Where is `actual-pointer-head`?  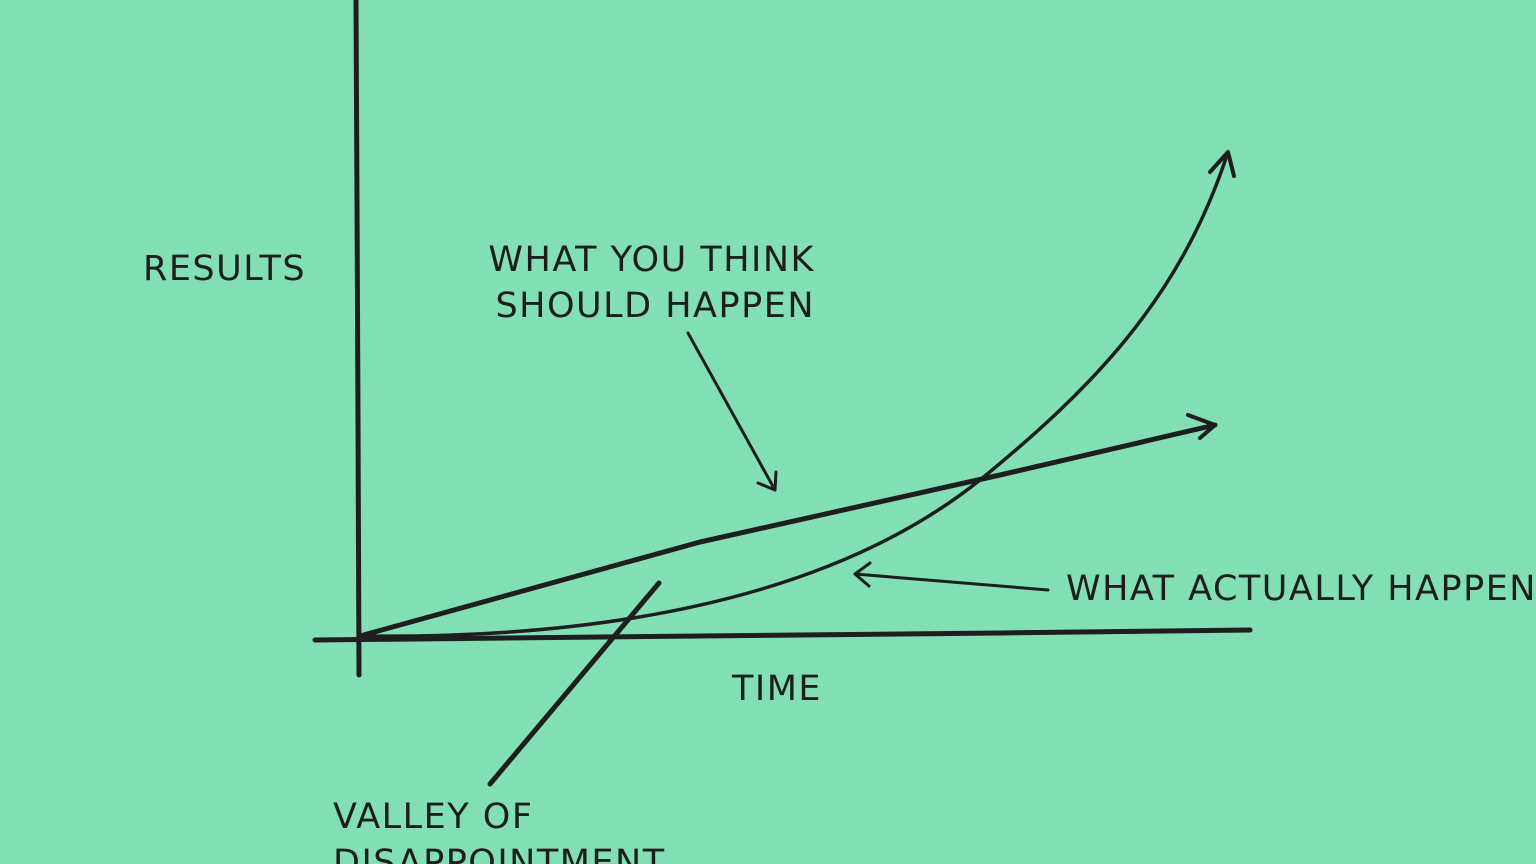 actual-pointer-head is located at coordinates (862, 574).